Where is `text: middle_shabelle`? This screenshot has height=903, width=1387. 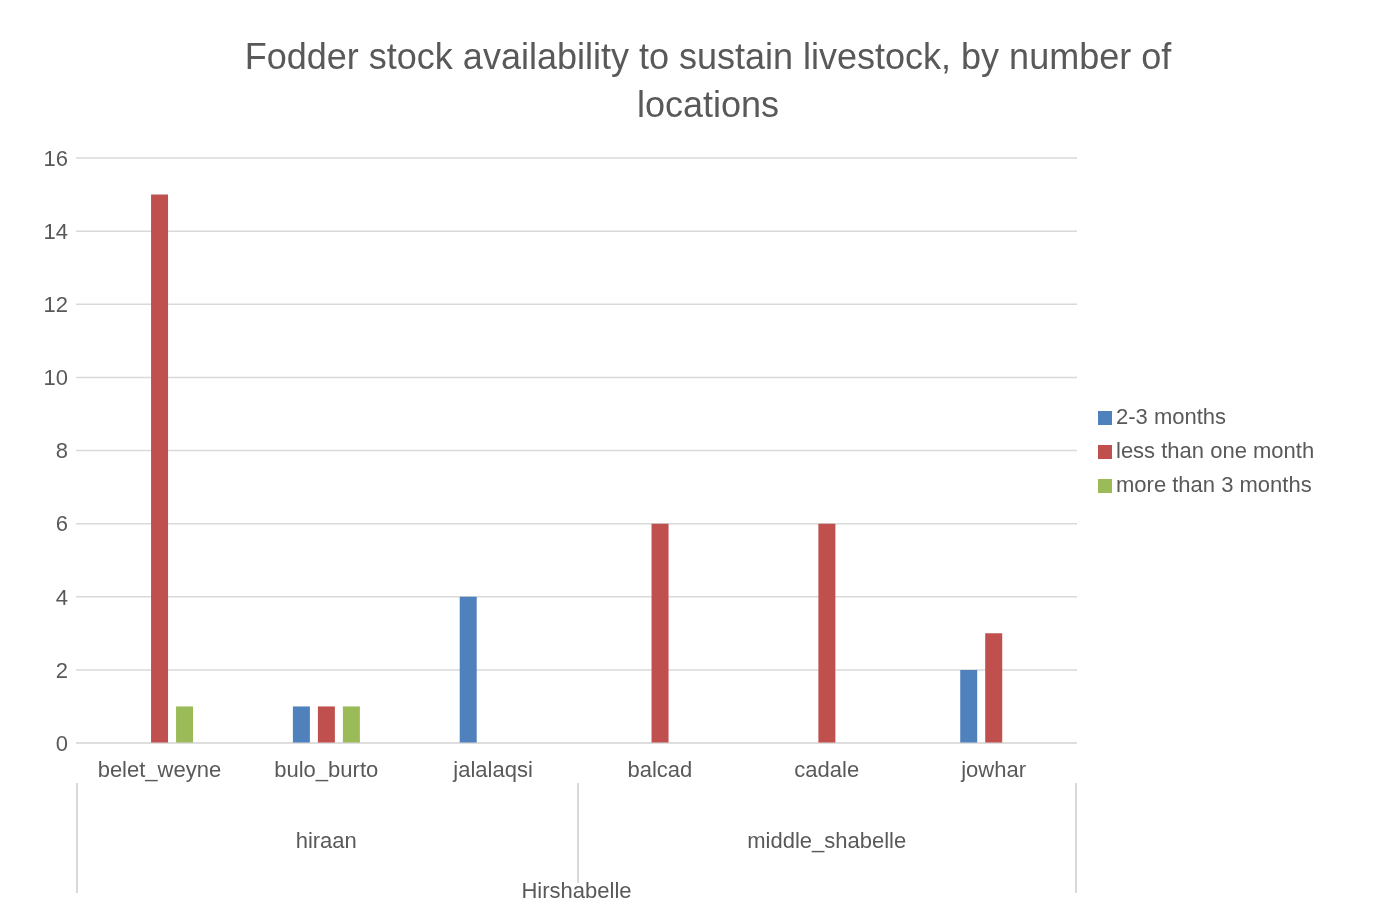
text: middle_shabelle is located at coordinates (827, 841).